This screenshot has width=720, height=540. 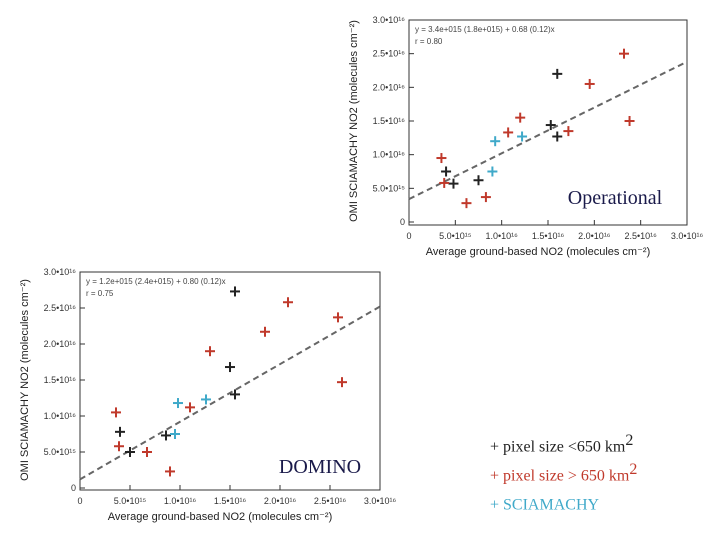 I want to click on domino-ytick-label: 3.0•10¹⁶, so click(x=60, y=272).